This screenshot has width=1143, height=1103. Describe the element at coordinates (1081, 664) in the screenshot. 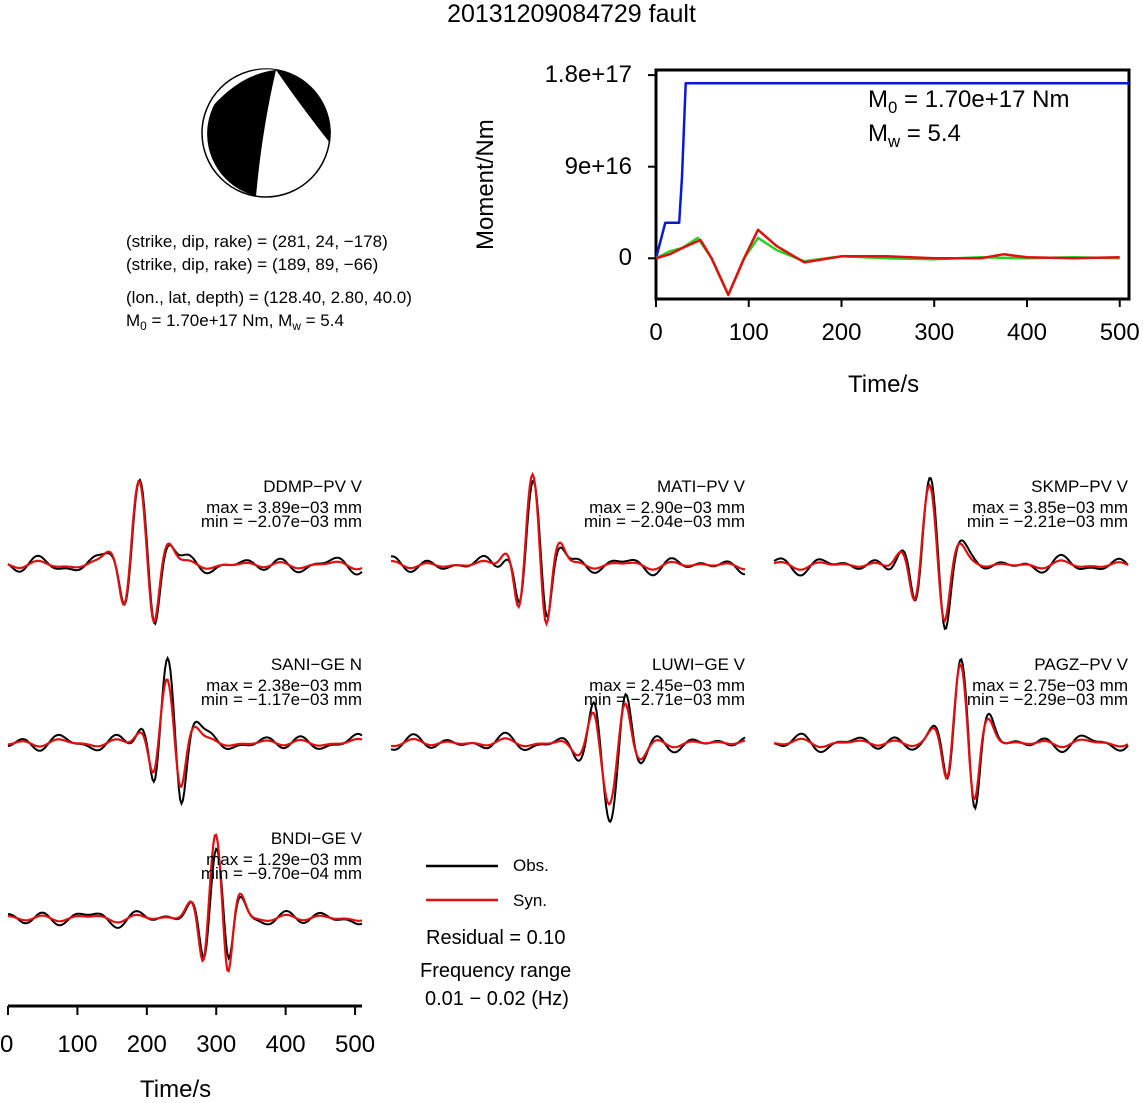

I see `station-name: PAGZ−PV V` at that location.